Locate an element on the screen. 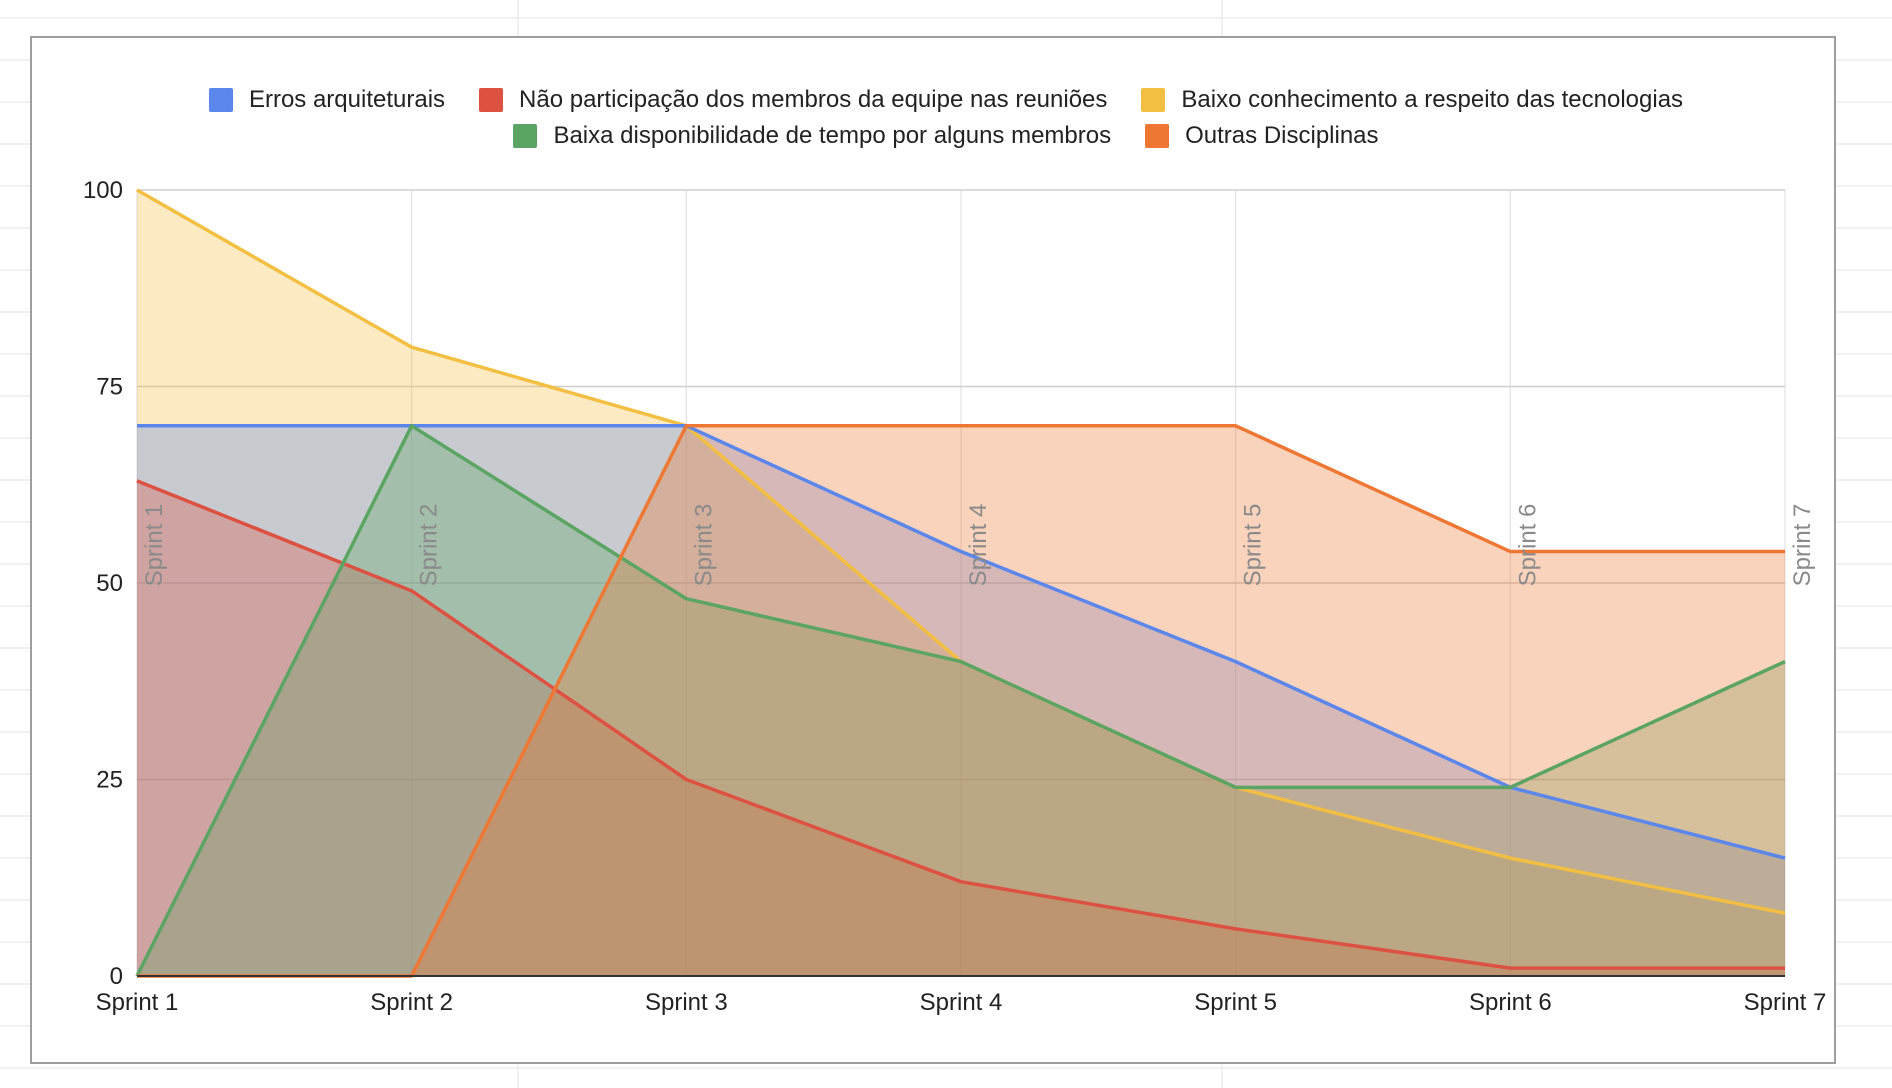 The width and height of the screenshot is (1892, 1088). y-tick-label: 50 is located at coordinates (109, 583).